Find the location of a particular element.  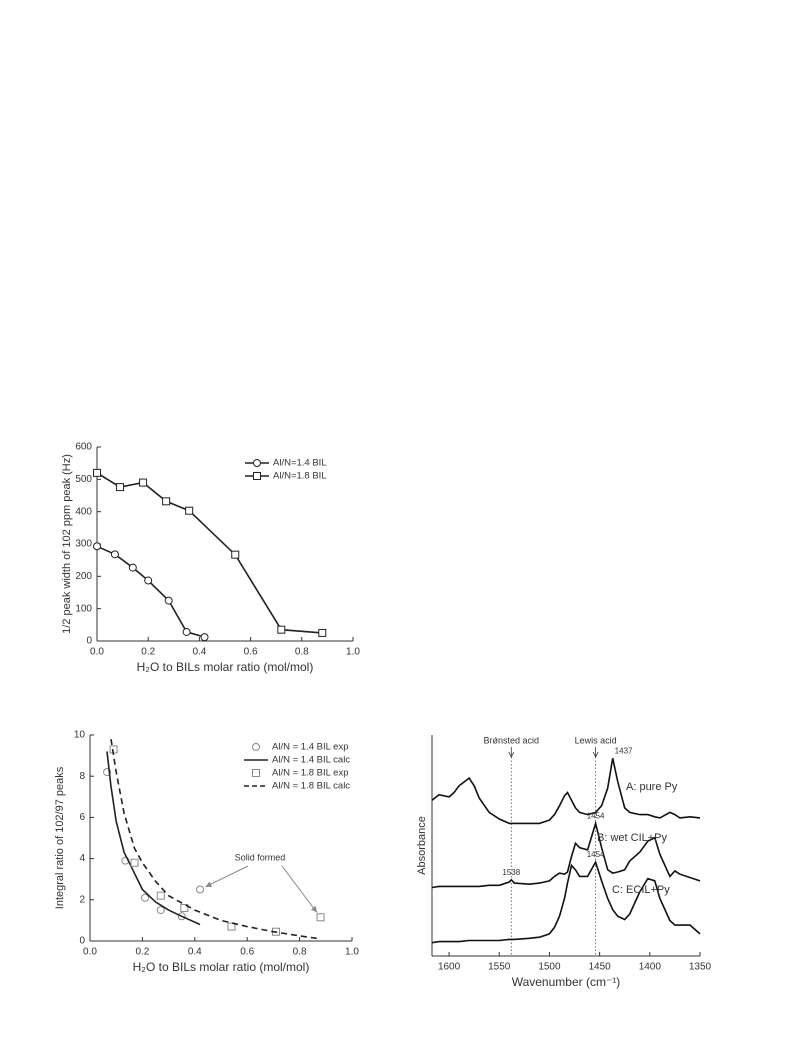

x-tick-label: 1550 is located at coordinates (499, 967).